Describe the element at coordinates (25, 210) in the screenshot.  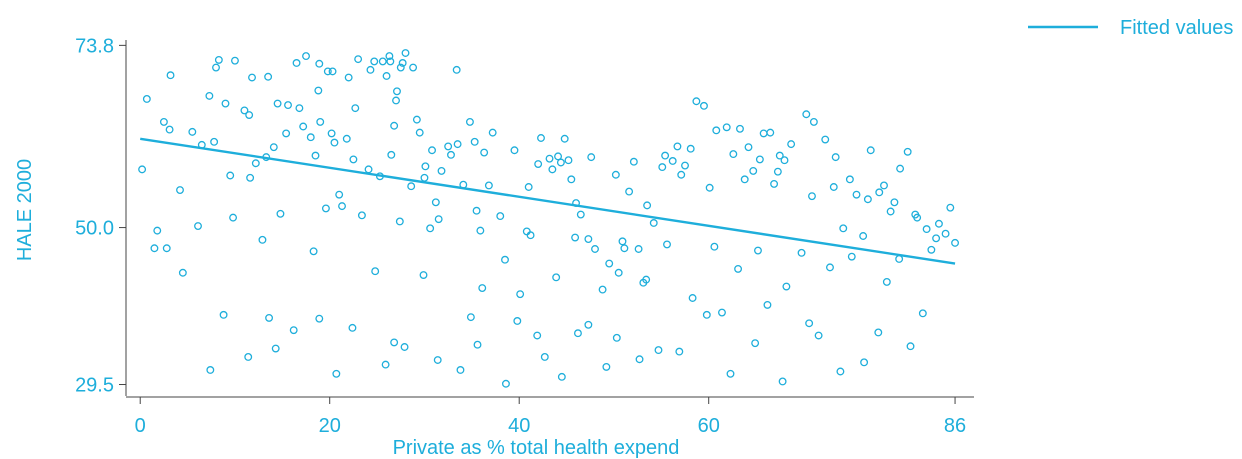
I see `y-axis-title: HALE 2000` at that location.